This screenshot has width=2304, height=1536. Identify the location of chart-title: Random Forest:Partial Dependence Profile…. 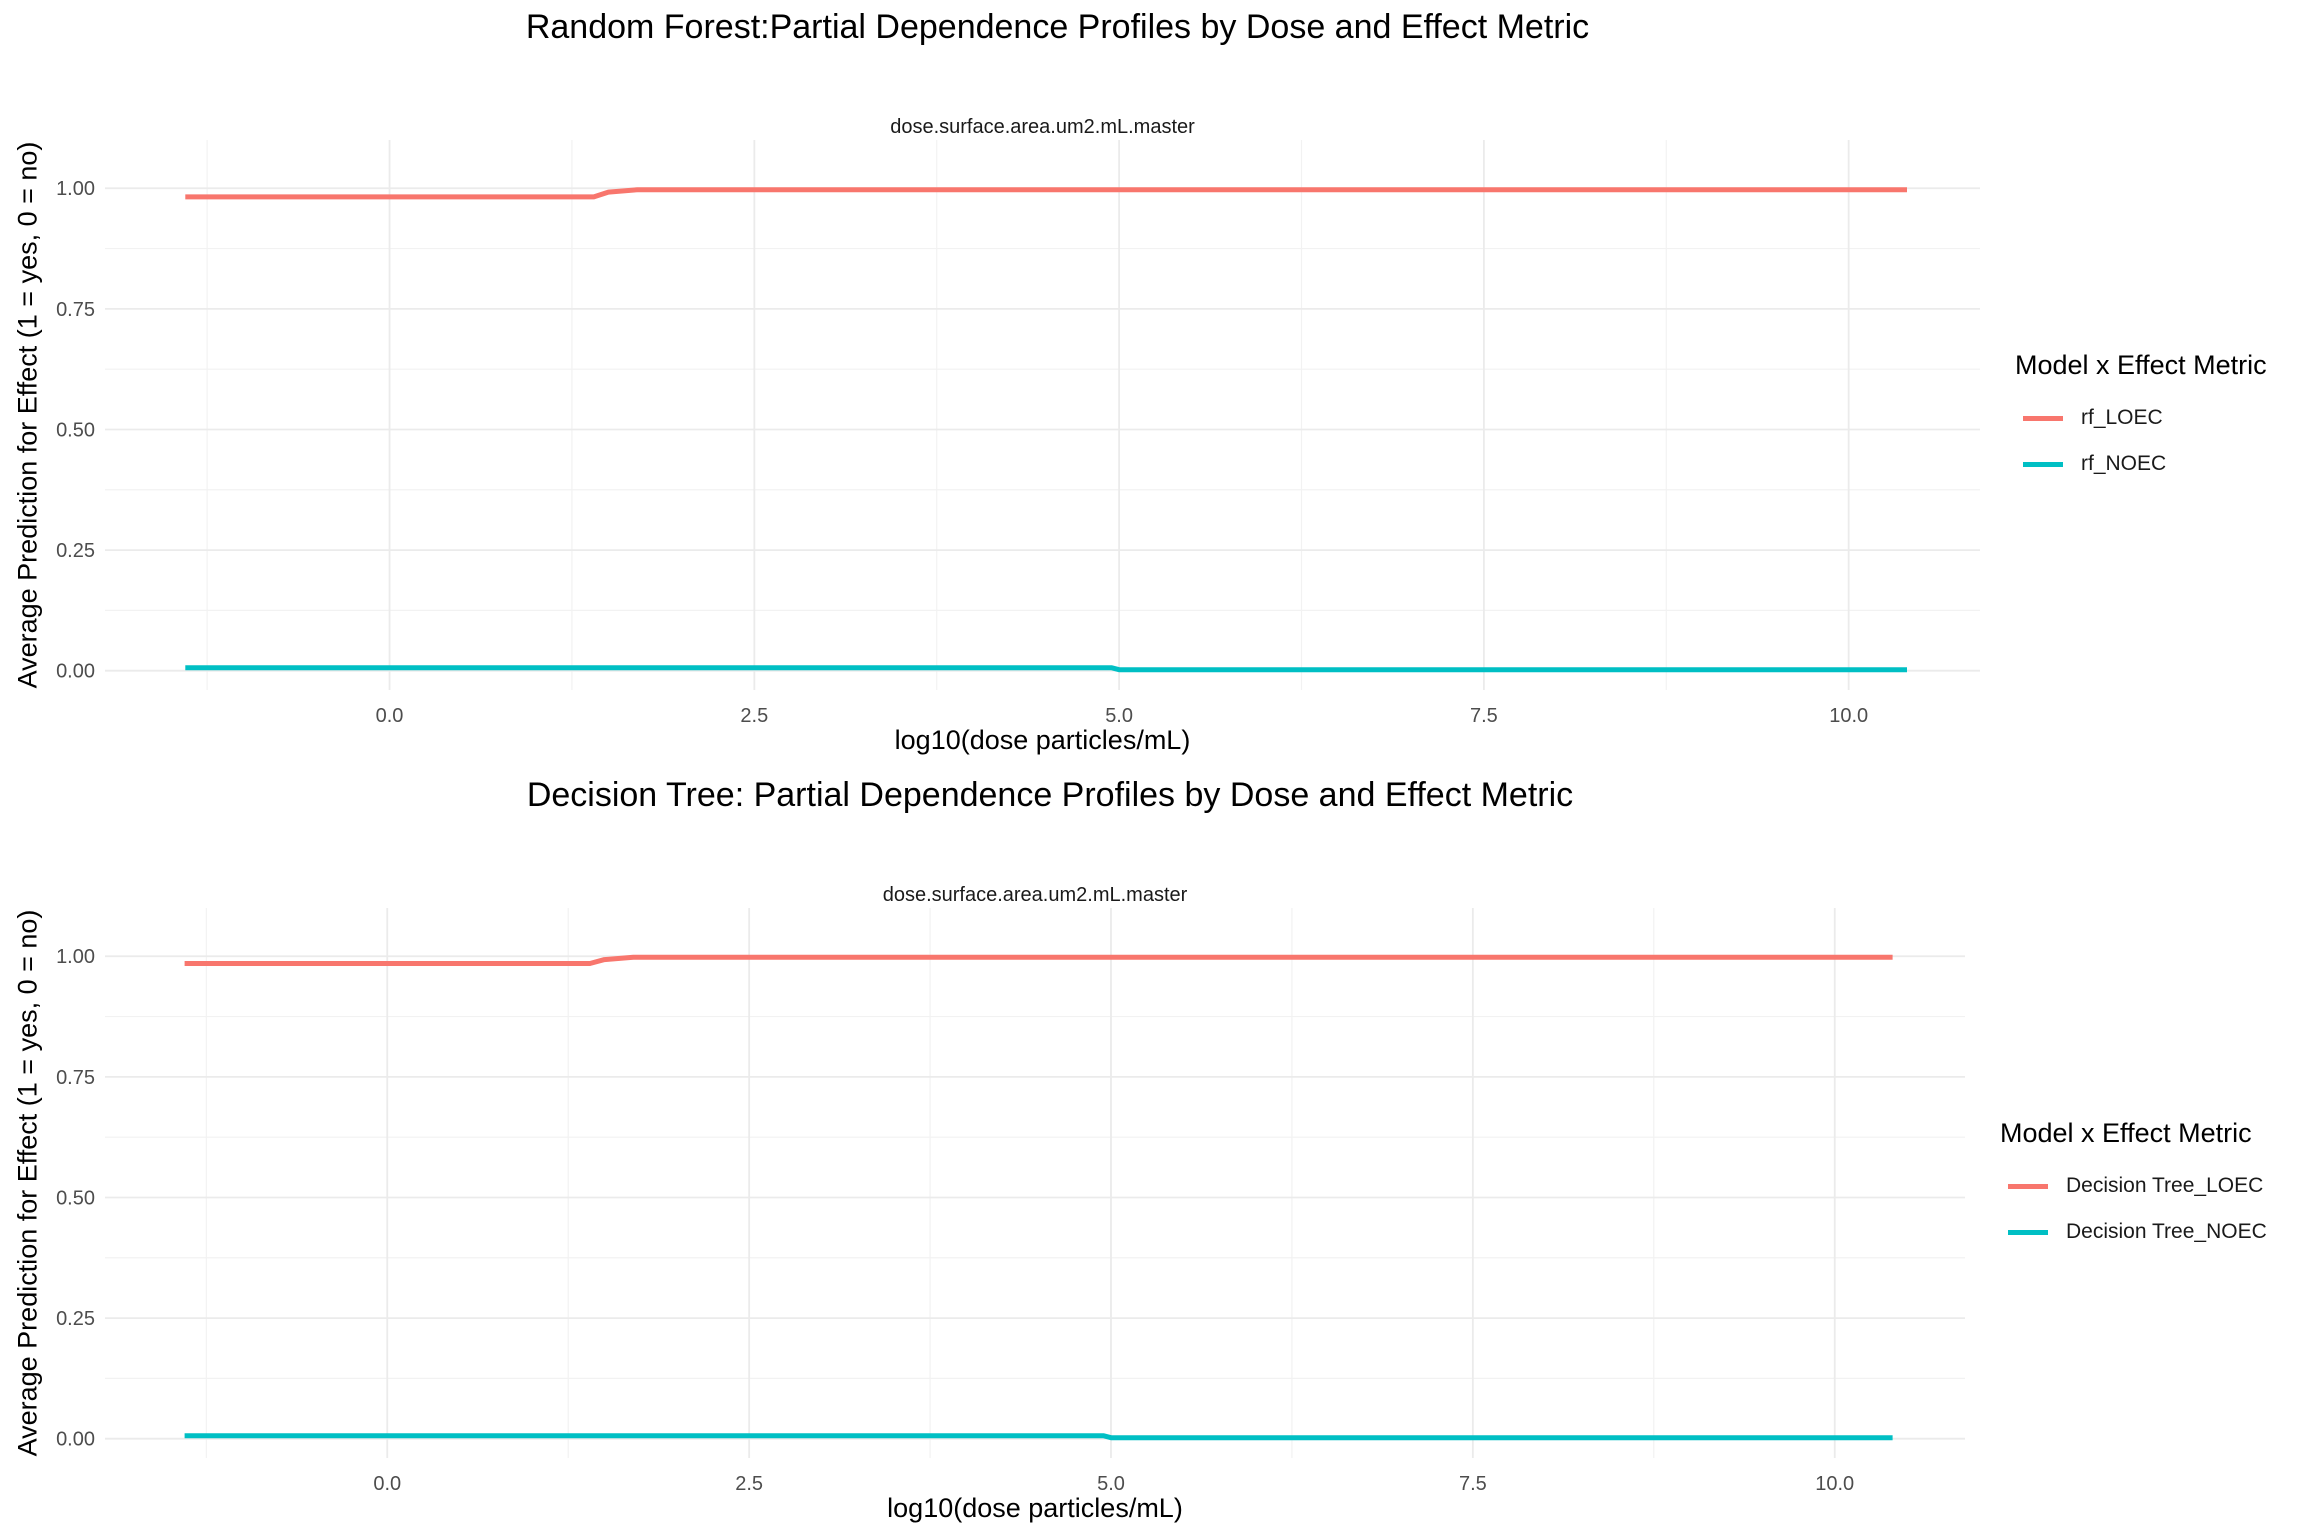
(1057, 27).